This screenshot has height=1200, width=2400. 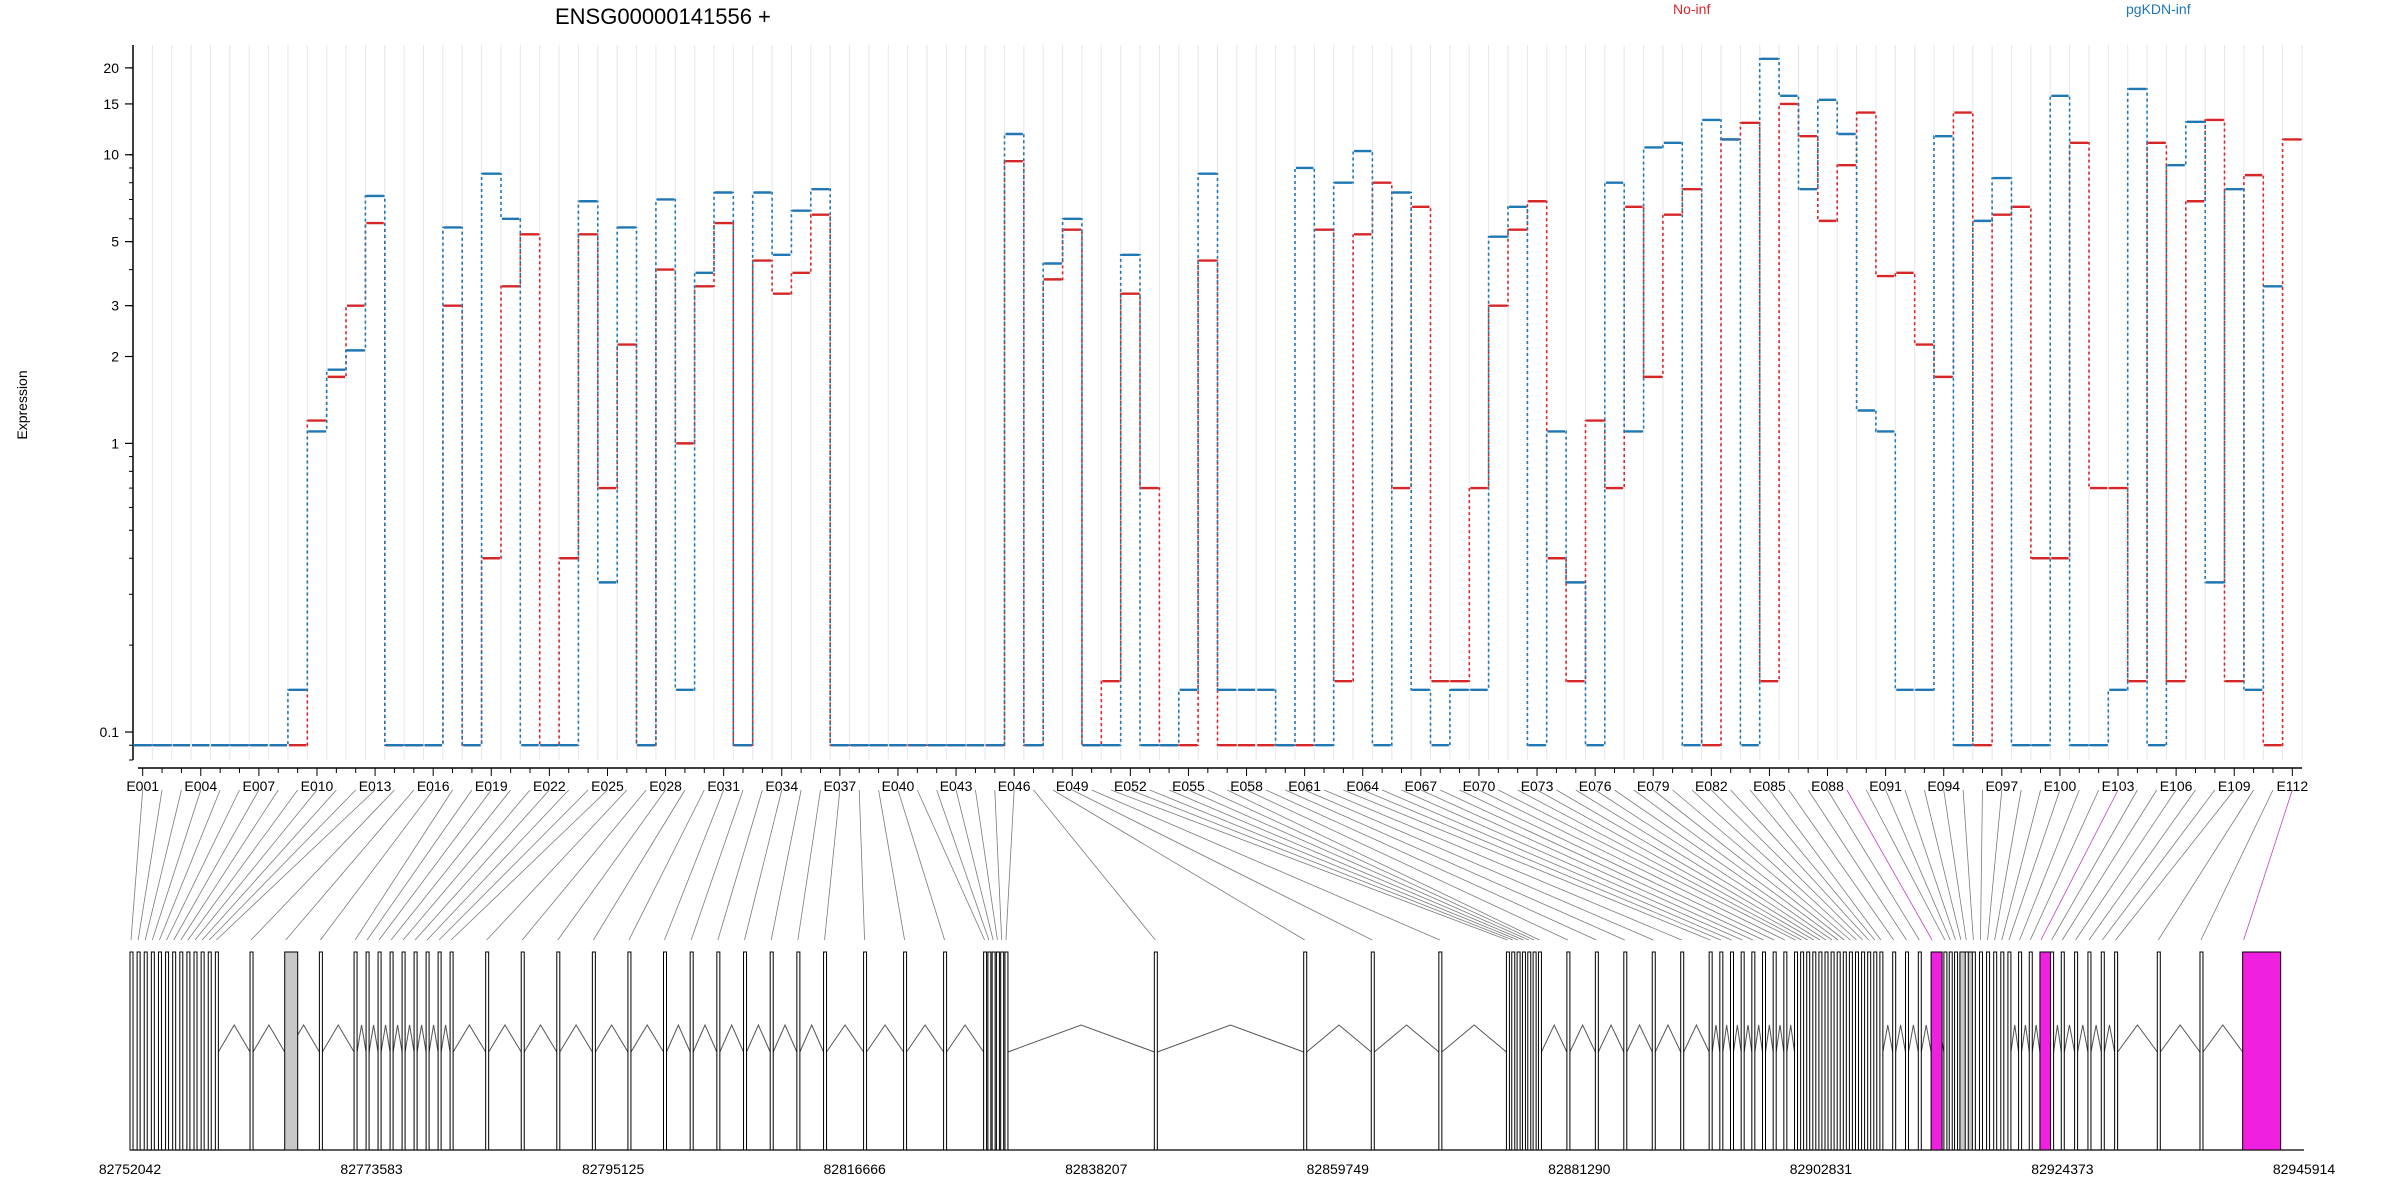 I want to click on genome-tick-label: 82881290, so click(x=1579, y=1169).